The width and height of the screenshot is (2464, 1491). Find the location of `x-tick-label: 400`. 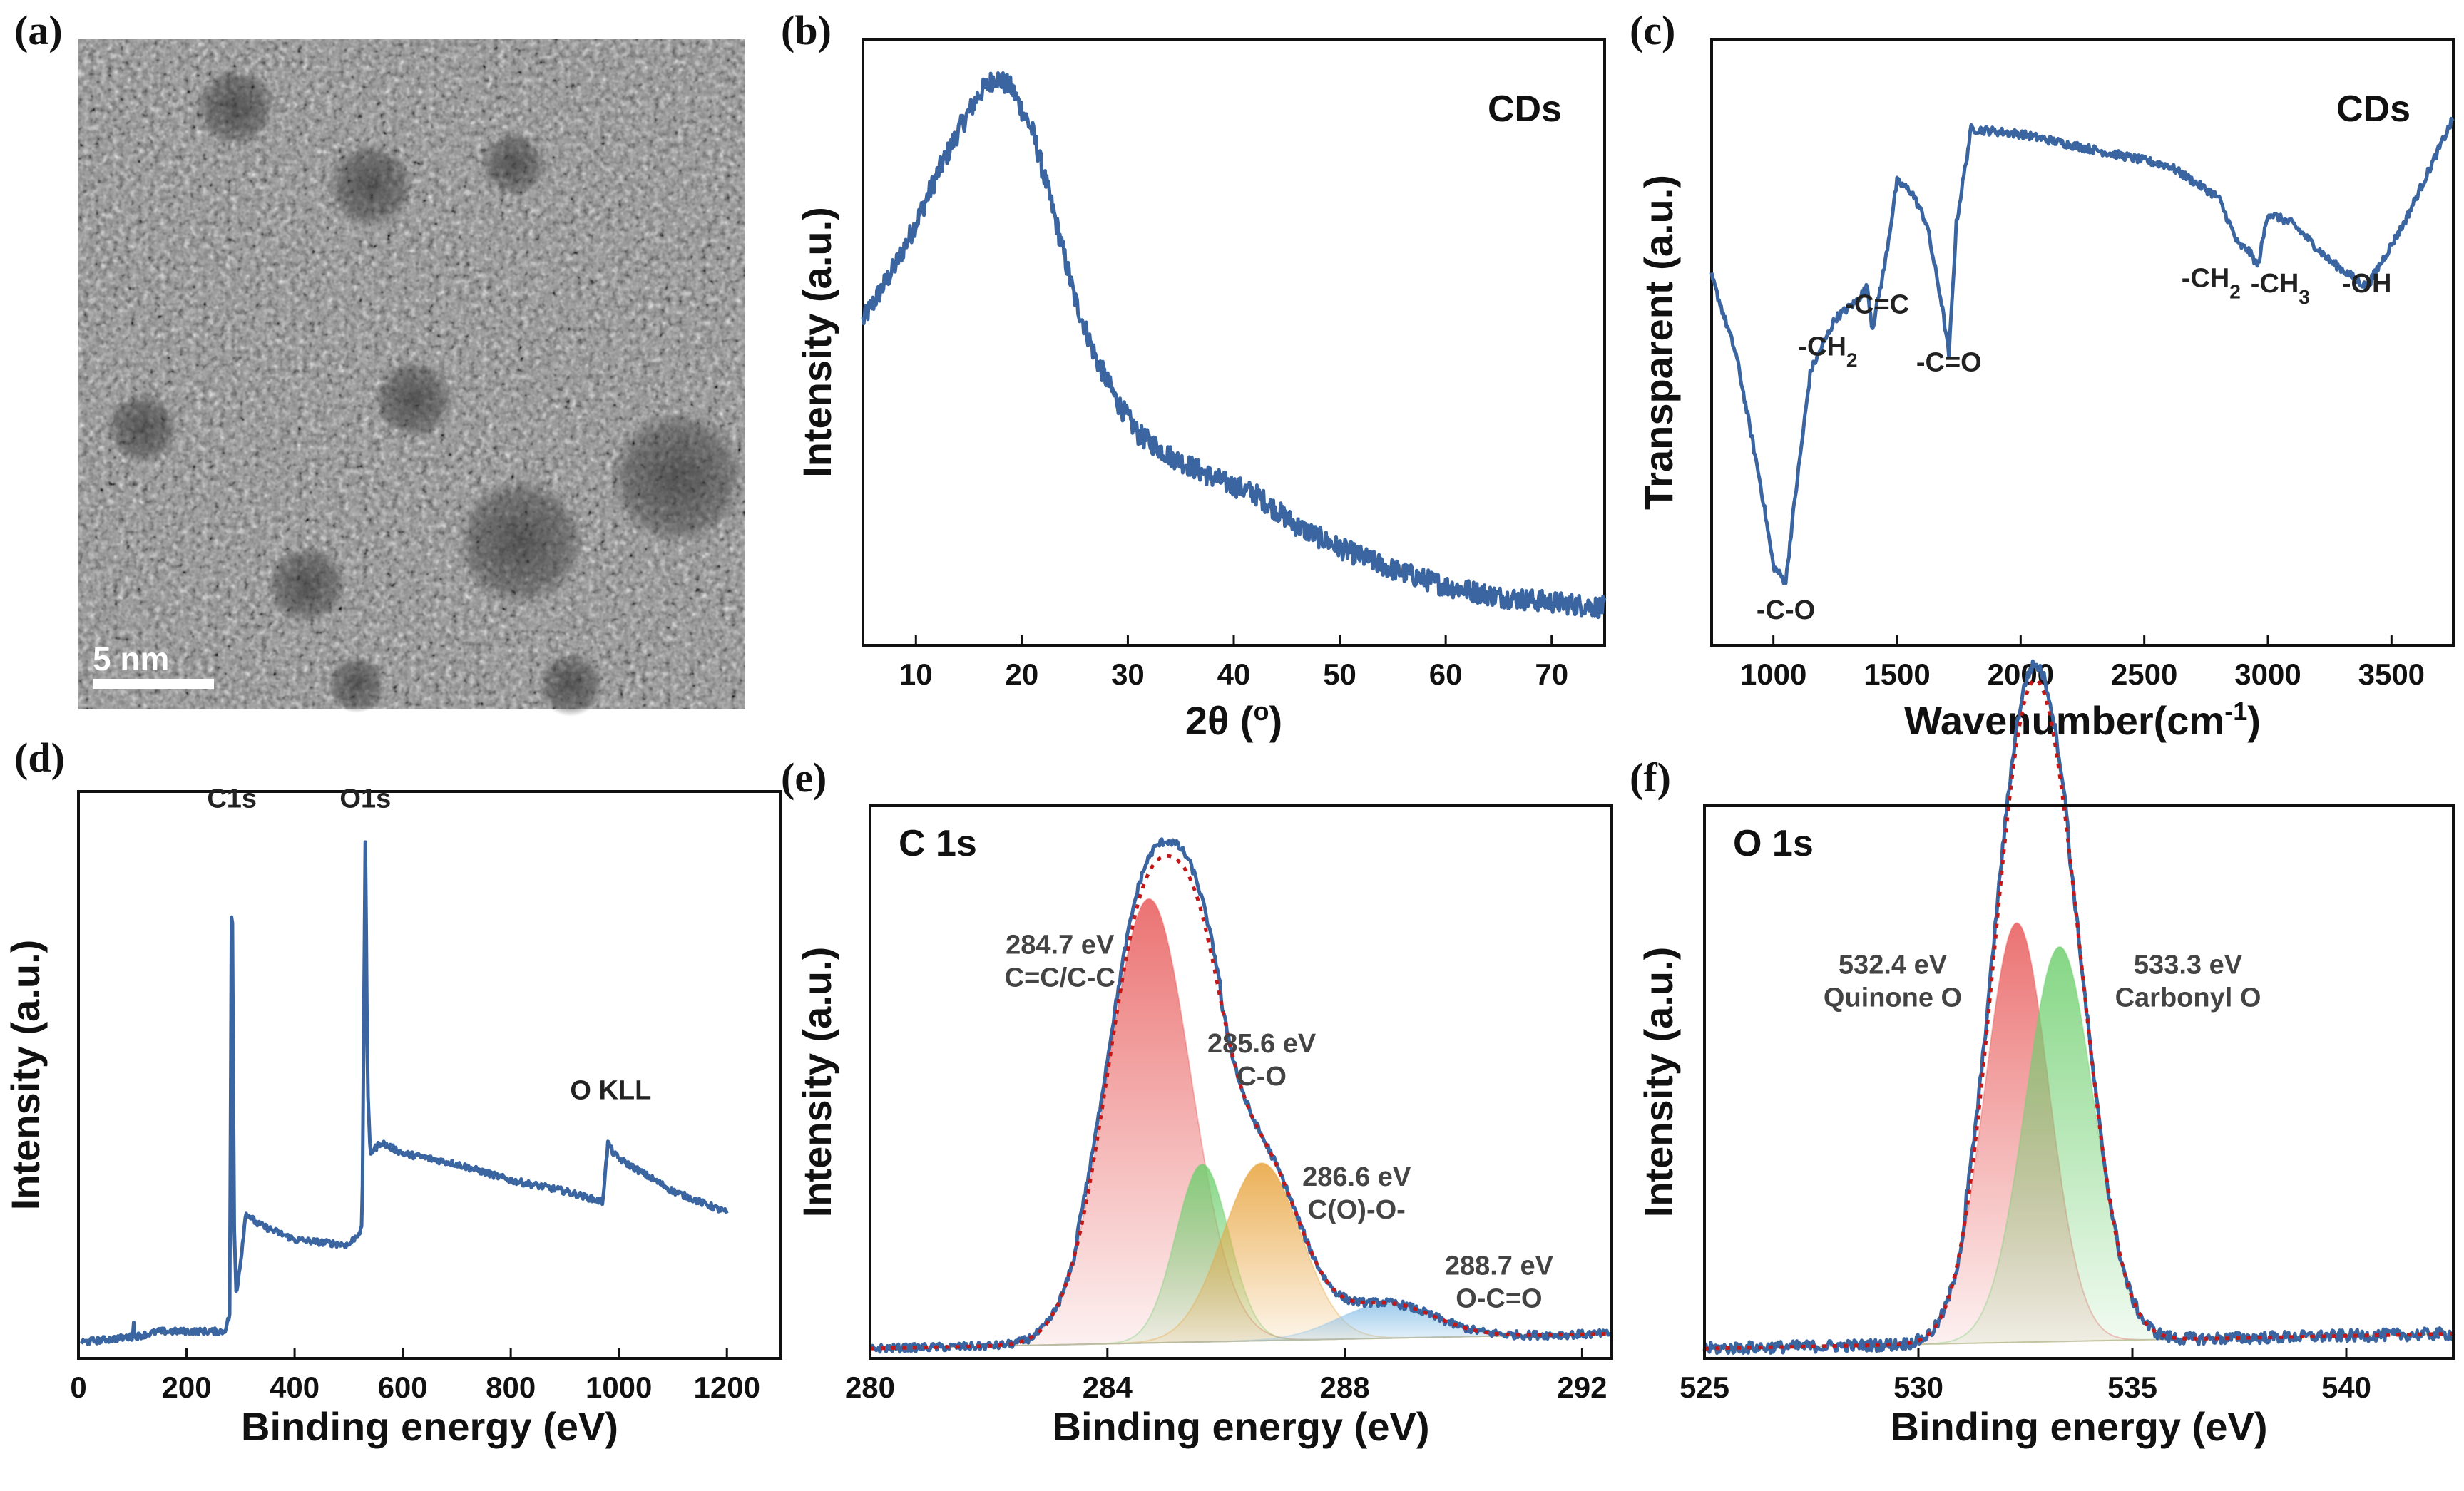

x-tick-label: 400 is located at coordinates (295, 1387).